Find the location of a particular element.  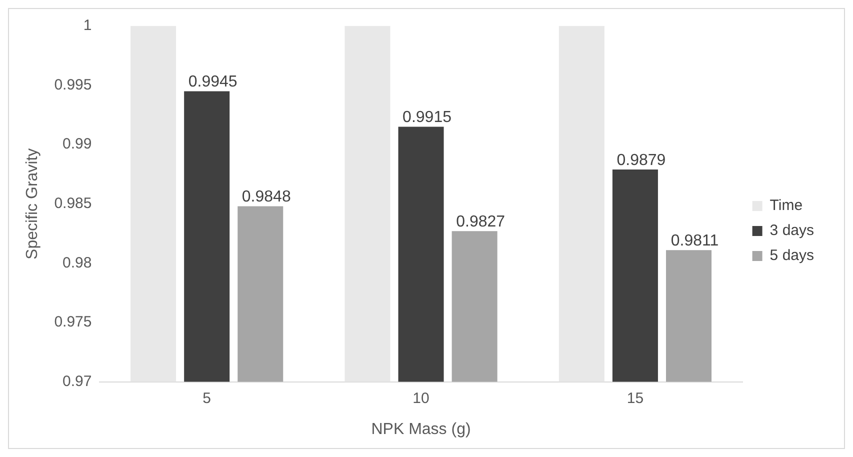

x-tick-label: 10 is located at coordinates (421, 398).